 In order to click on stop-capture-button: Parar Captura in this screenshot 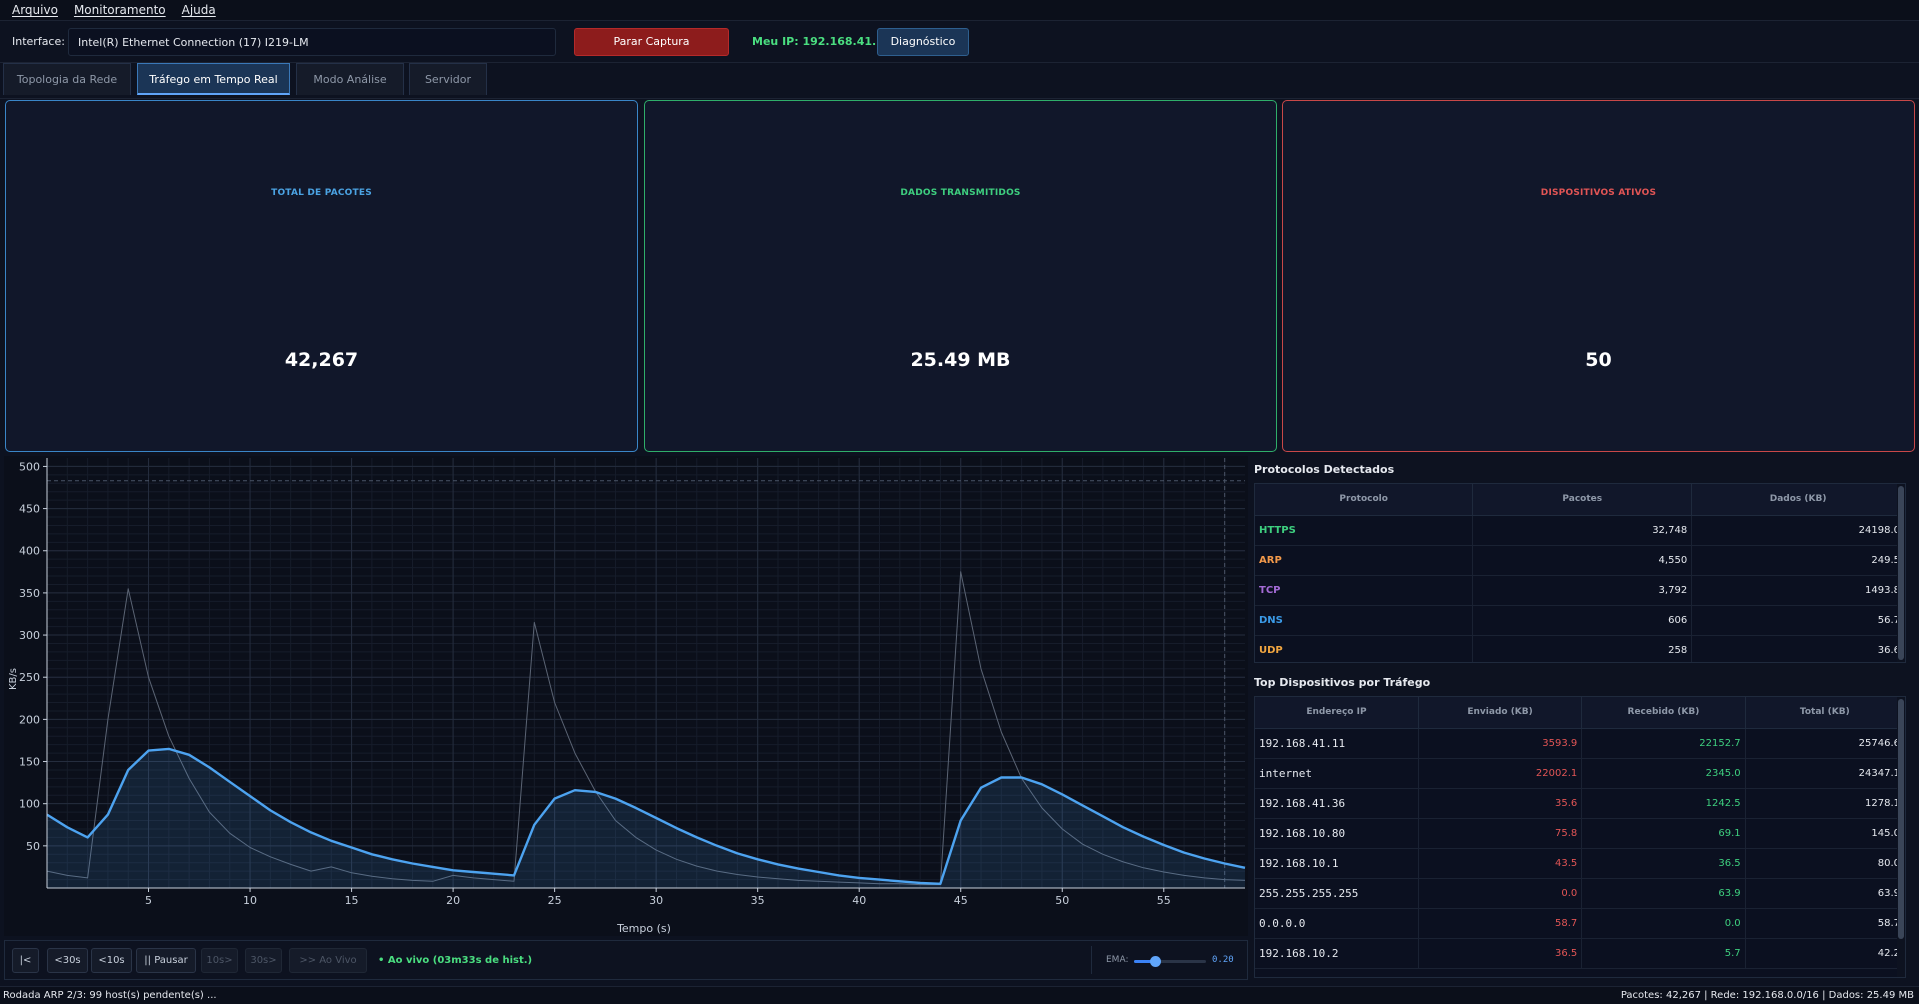, I will do `click(651, 42)`.